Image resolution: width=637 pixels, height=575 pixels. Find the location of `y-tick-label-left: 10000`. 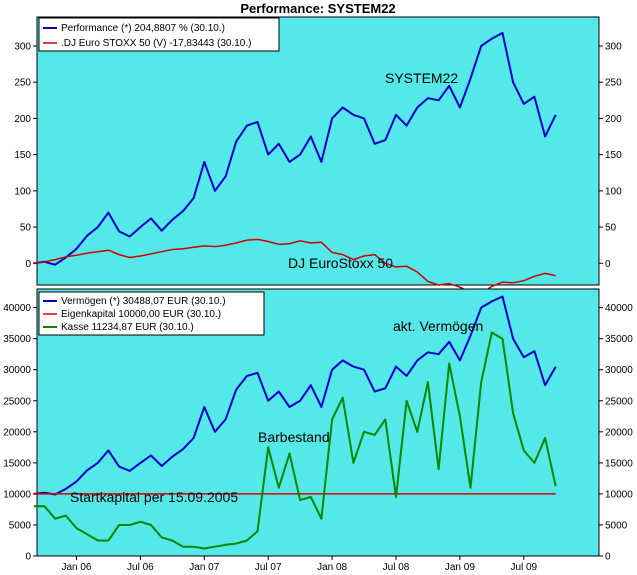

y-tick-label-left: 10000 is located at coordinates (17, 494).